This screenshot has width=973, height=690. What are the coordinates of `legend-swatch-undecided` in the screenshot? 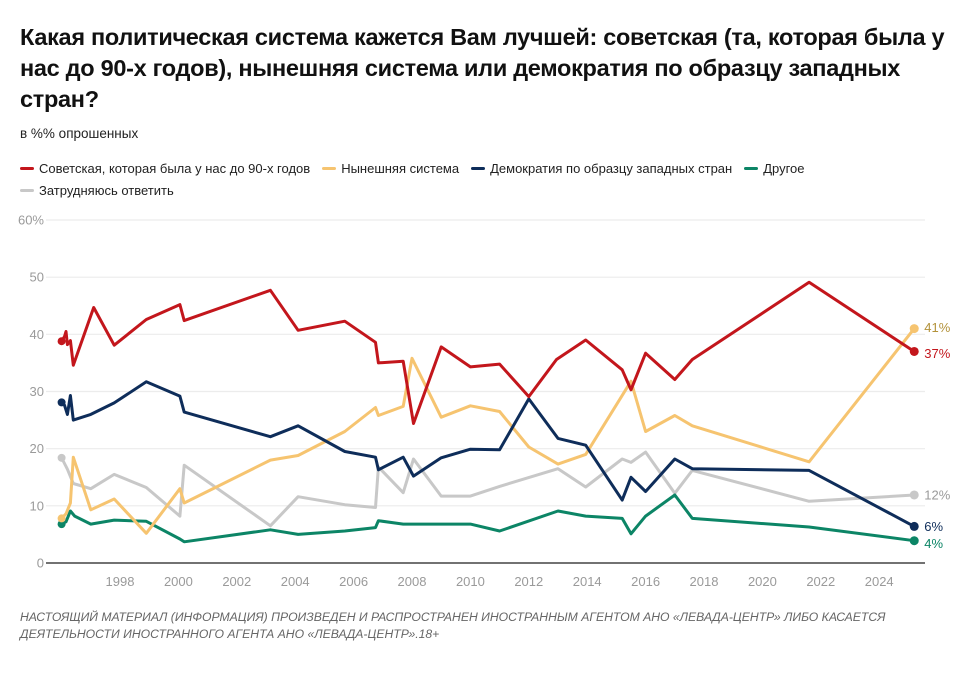 It's located at (27, 190).